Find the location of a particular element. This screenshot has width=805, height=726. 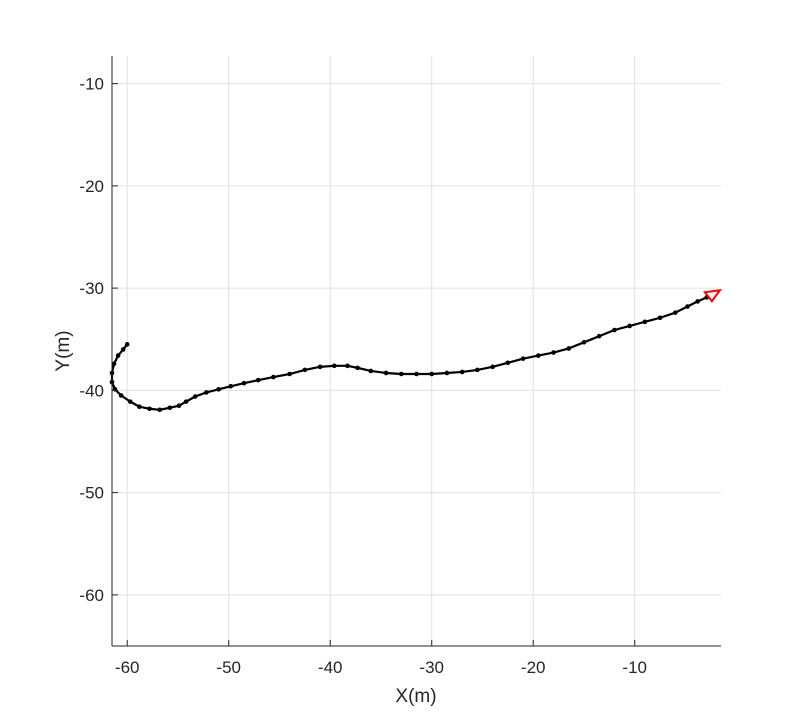

heading-marker-group is located at coordinates (713, 295).